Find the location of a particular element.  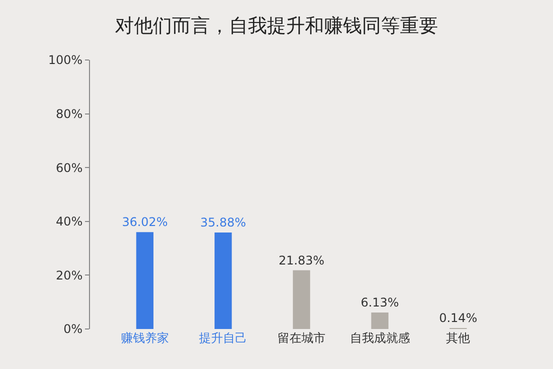

data-label: 6.13% is located at coordinates (379, 303).